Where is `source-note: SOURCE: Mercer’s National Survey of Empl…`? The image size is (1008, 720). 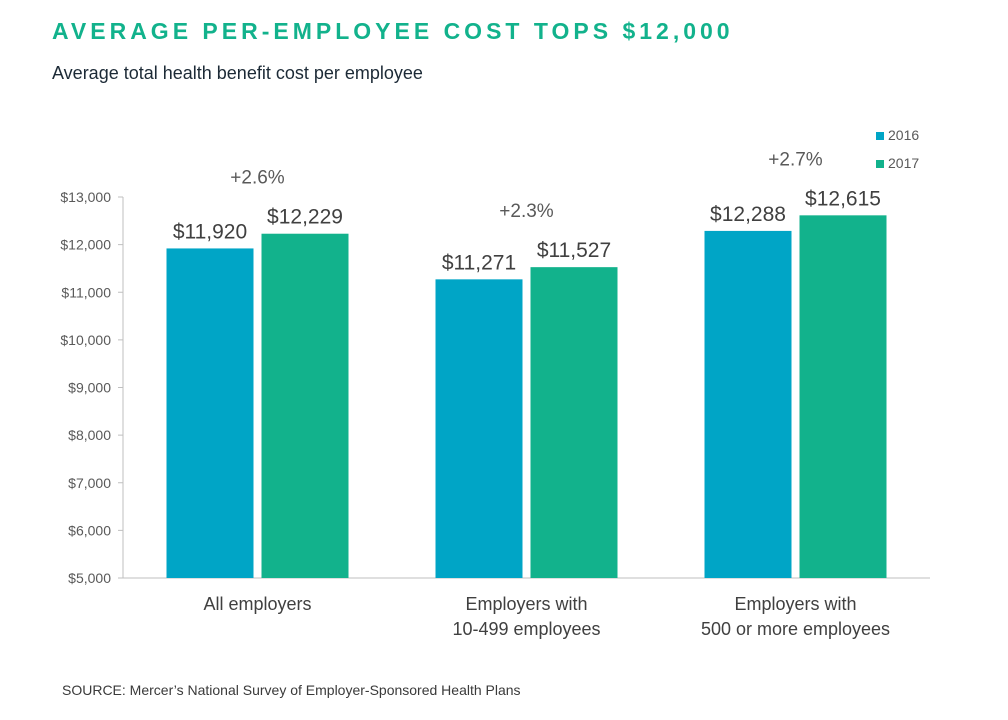
source-note: SOURCE: Mercer’s National Survey of Empl… is located at coordinates (291, 690).